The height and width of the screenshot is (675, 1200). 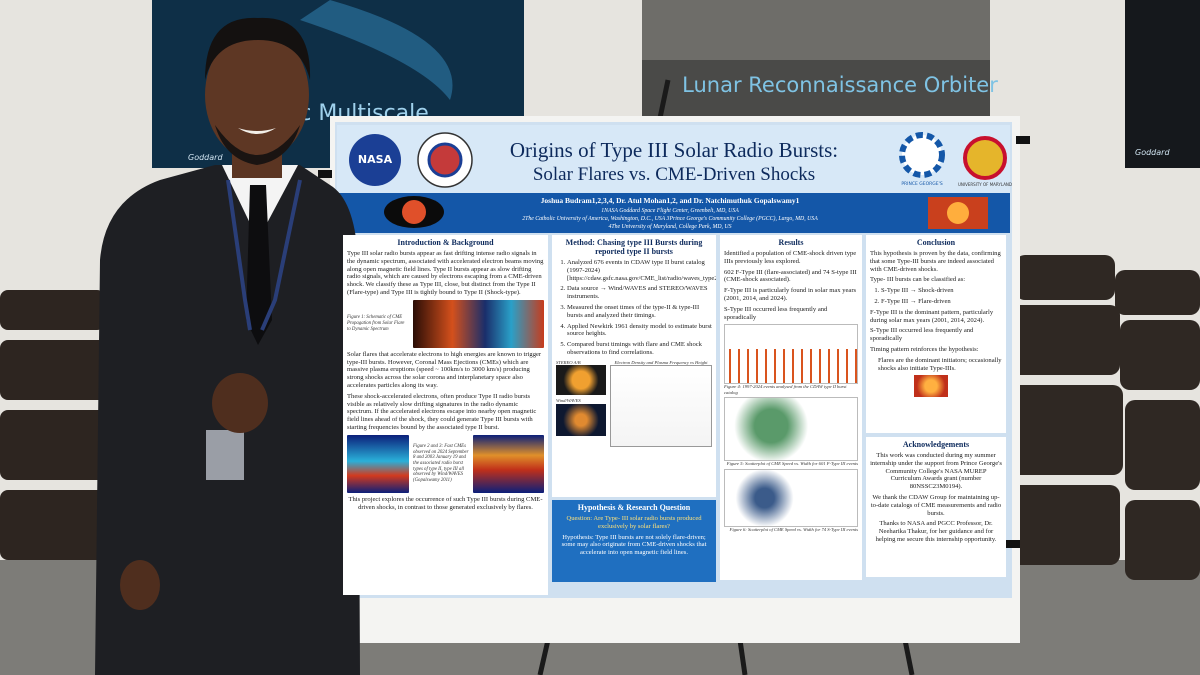 I want to click on clip, so click(x=1023, y=140).